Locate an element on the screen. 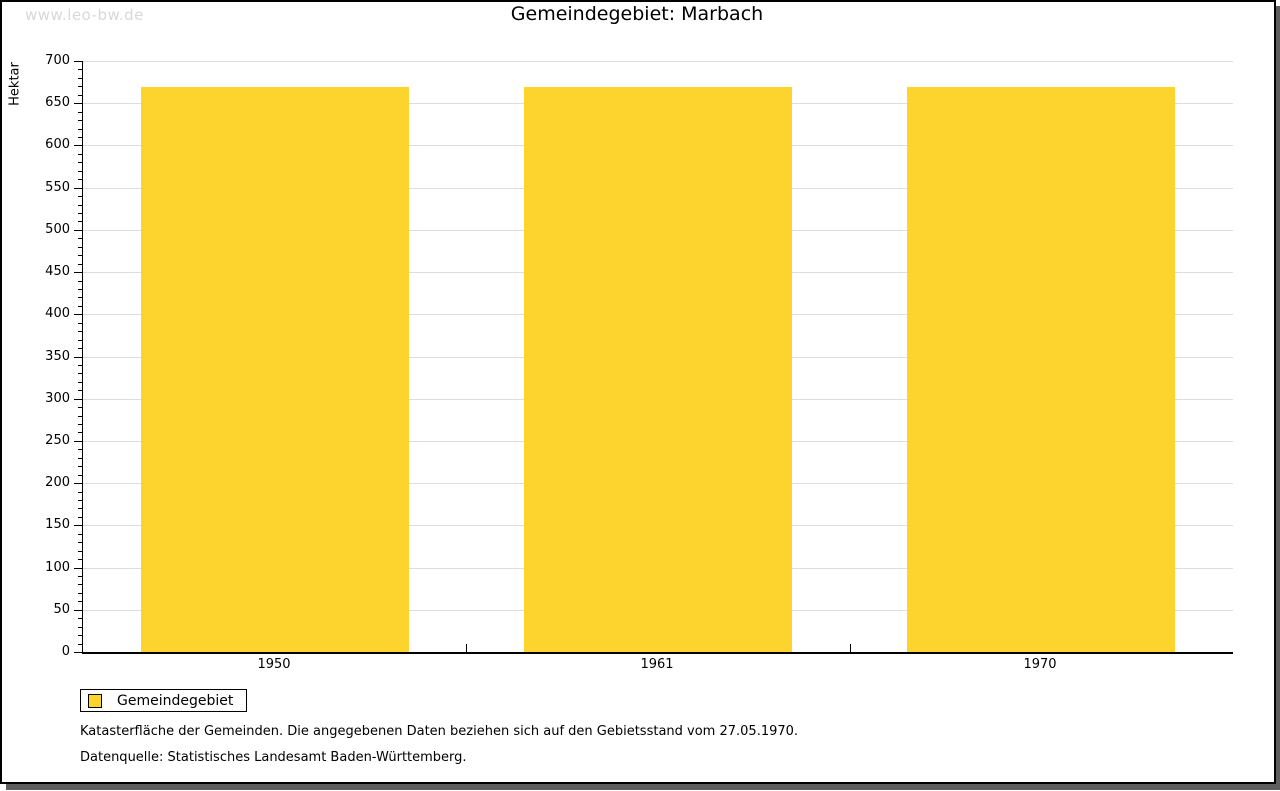 The width and height of the screenshot is (1280, 791). legend: Gemeindegebiet is located at coordinates (164, 700).